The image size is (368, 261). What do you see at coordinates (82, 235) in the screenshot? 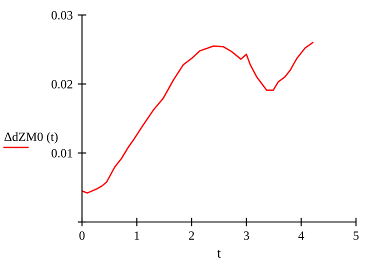
I see `x-tick-label: 0` at bounding box center [82, 235].